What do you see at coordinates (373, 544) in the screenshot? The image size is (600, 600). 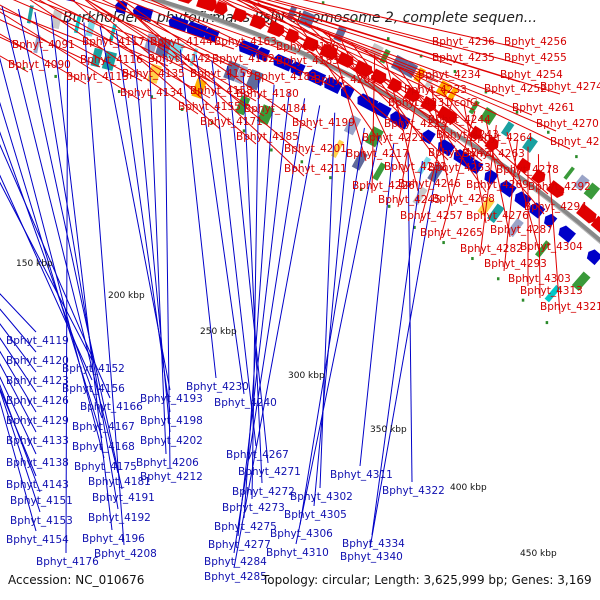 I see `reverse-gene-label: Bphyt_4334` at bounding box center [373, 544].